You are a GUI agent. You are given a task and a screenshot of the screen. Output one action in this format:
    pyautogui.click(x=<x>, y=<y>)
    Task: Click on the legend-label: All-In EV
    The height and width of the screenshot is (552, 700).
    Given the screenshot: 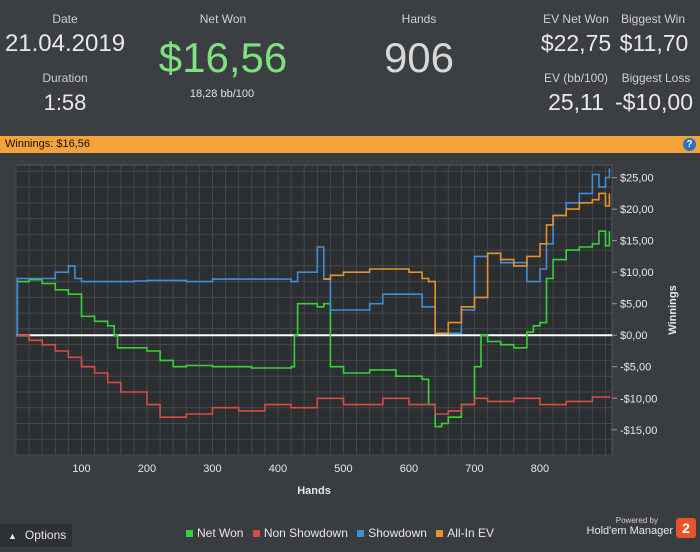 What is the action you would take?
    pyautogui.click(x=470, y=533)
    